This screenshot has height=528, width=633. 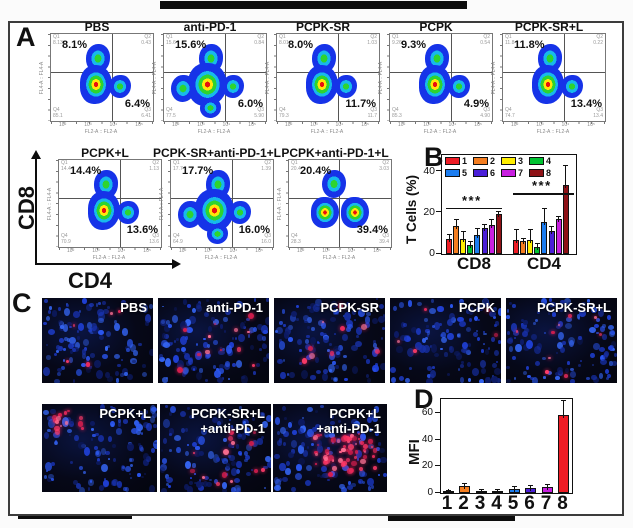 What do you see at coordinates (125, 413) in the screenshot?
I see `microscopy-label-line1: PCPK+L` at bounding box center [125, 413].